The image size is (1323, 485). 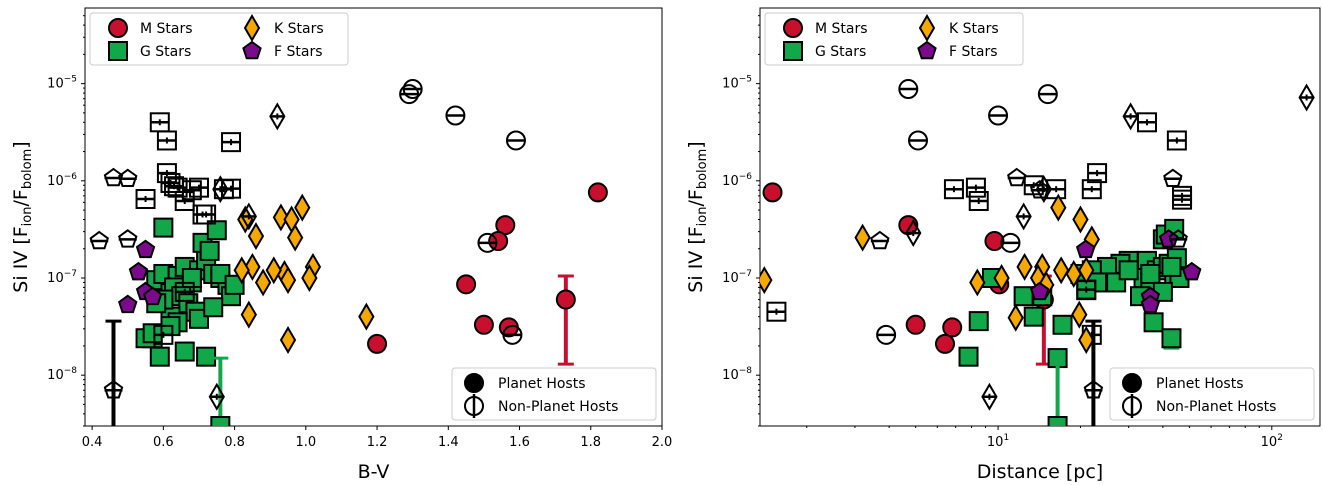 I want to click on legend-label: K Stars, so click(x=974, y=29).